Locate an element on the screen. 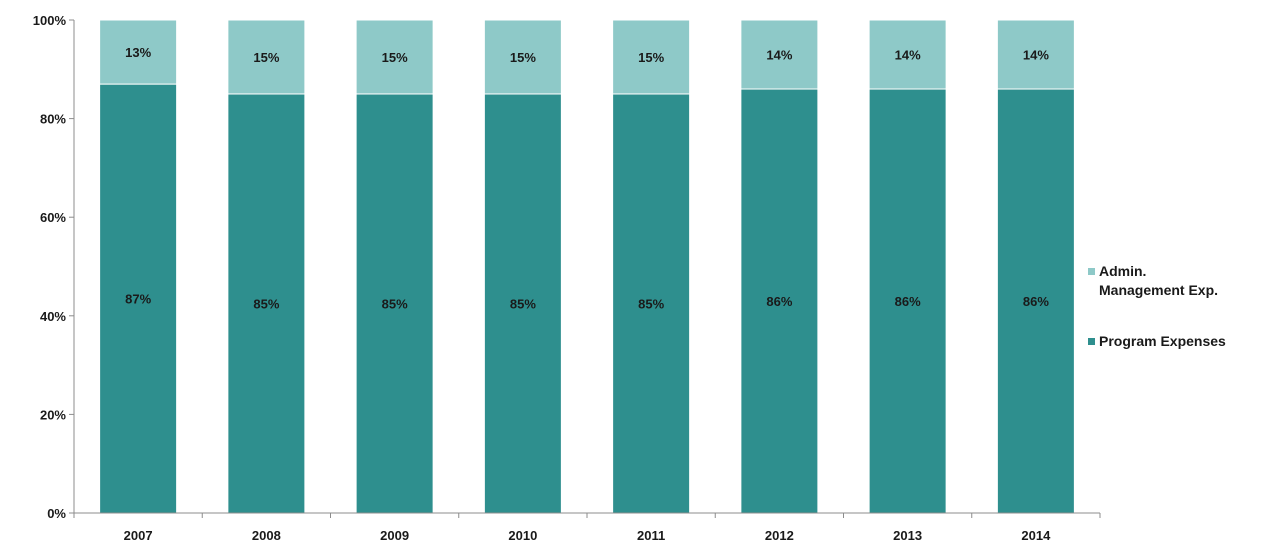 Image resolution: width=1284 pixels, height=550 pixels. x-tick-label: 2010 is located at coordinates (522, 535).